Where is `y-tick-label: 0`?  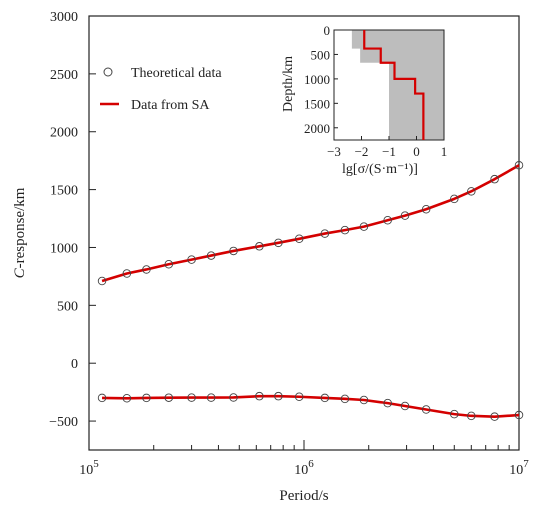 y-tick-label: 0 is located at coordinates (74, 364).